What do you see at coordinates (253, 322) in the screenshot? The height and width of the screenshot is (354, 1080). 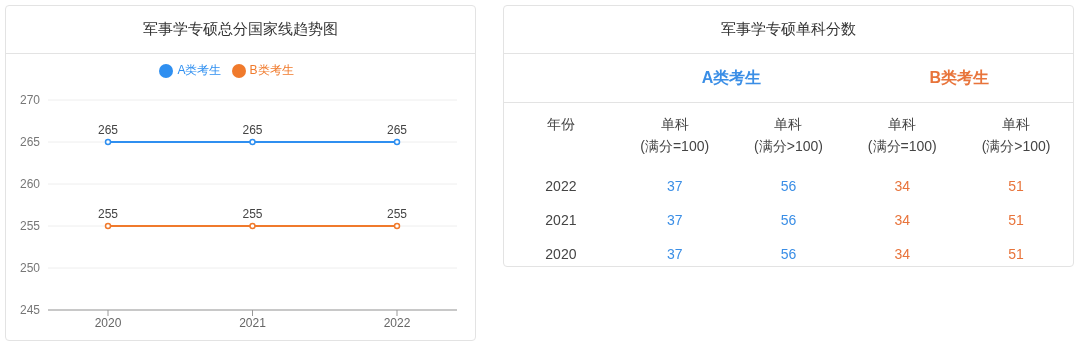 I see `x-tick-label: 2021` at bounding box center [253, 322].